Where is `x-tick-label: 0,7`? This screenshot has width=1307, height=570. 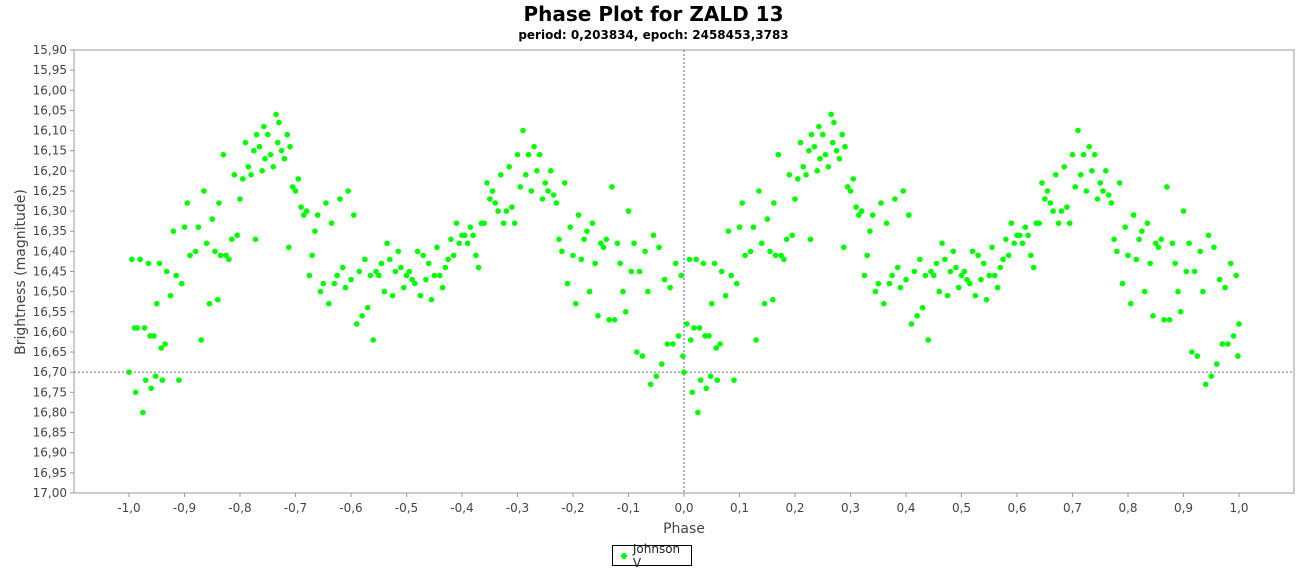 x-tick-label: 0,7 is located at coordinates (1072, 508).